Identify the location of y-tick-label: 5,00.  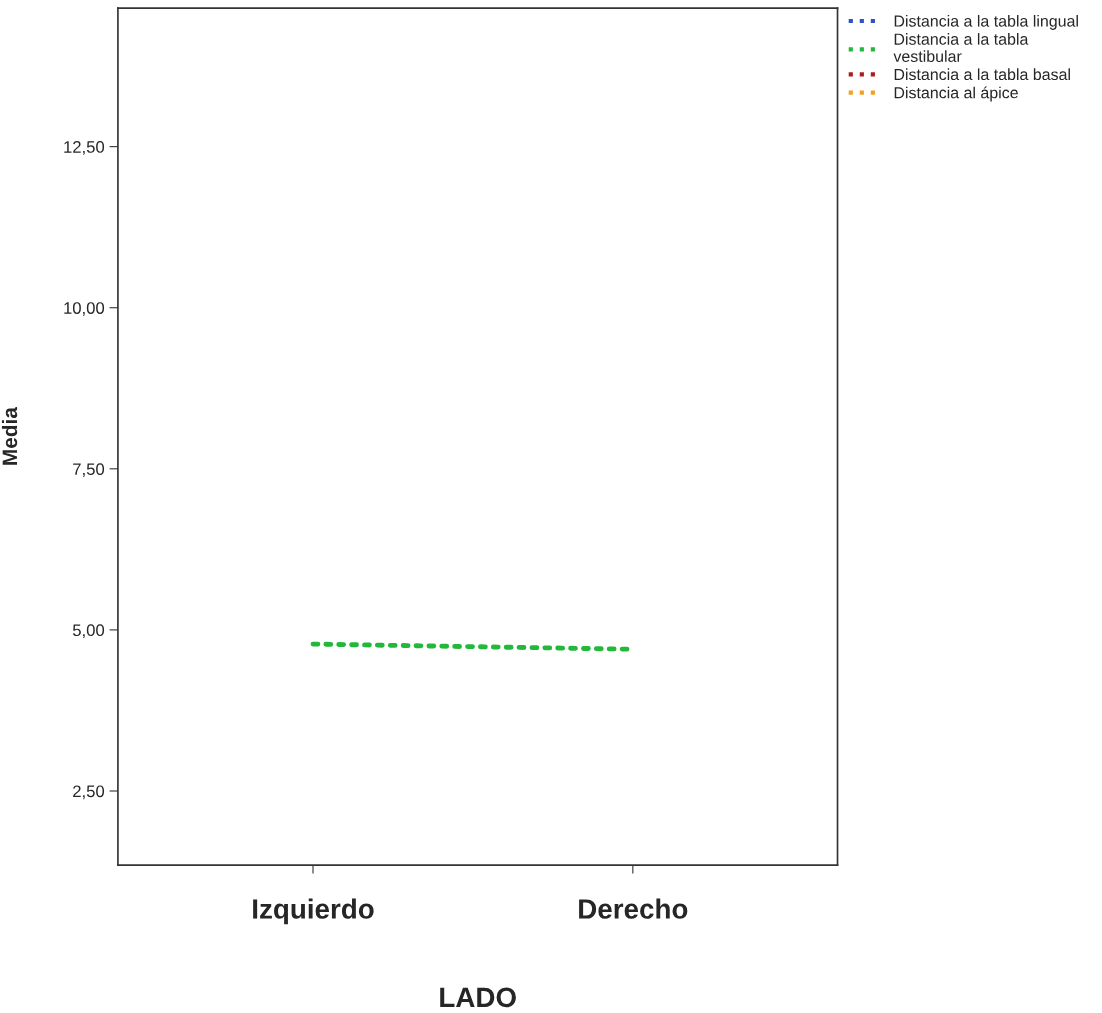
(88, 631).